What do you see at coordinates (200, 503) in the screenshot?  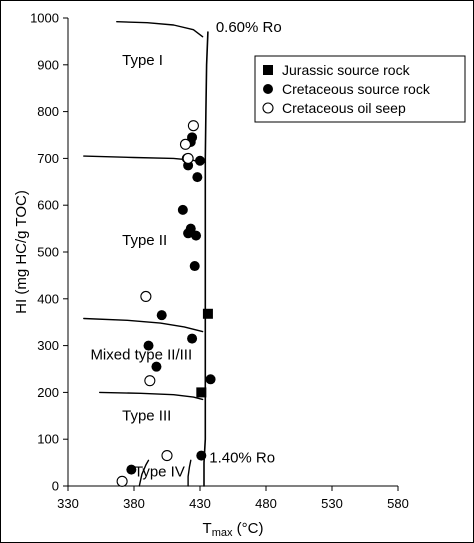 I see `x-tick-label: 430` at bounding box center [200, 503].